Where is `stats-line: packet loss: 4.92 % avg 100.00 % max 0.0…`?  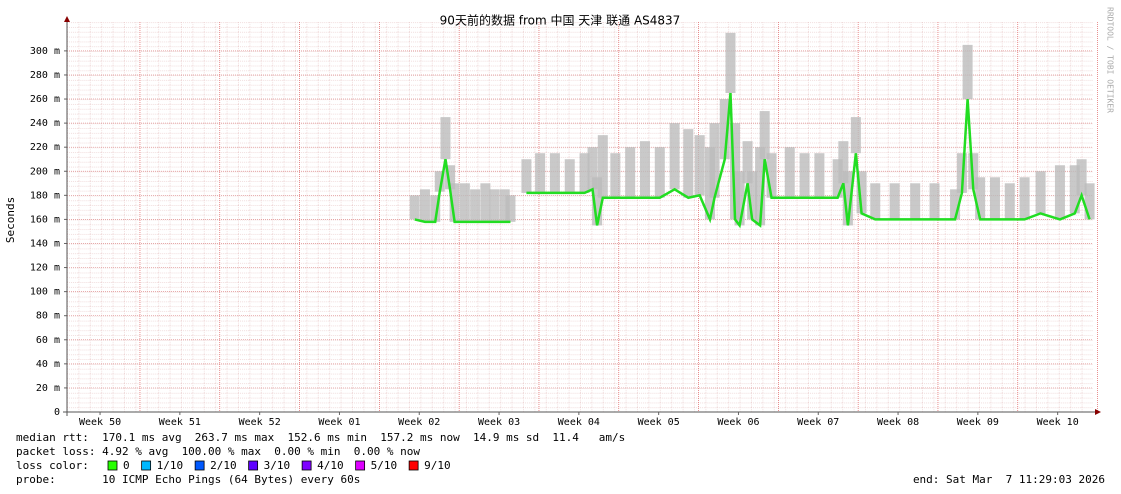 stats-line: packet loss: 4.92 % avg 100.00 % max 0.0… is located at coordinates (218, 451).